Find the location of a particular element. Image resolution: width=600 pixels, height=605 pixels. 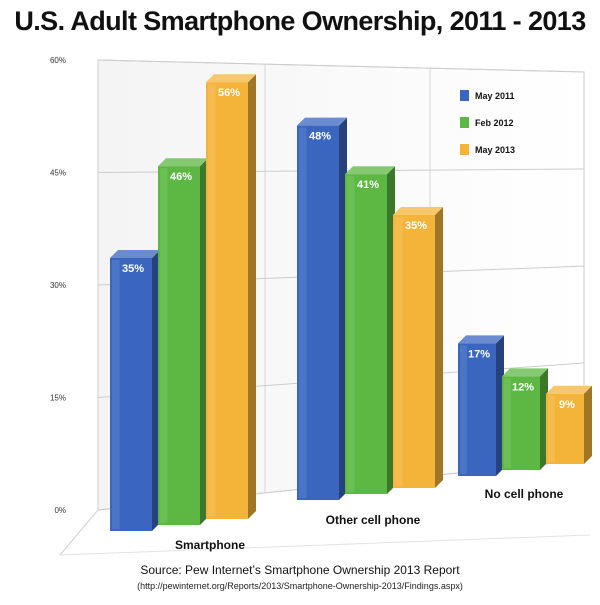

y-tick-label: 0% is located at coordinates (60, 510).